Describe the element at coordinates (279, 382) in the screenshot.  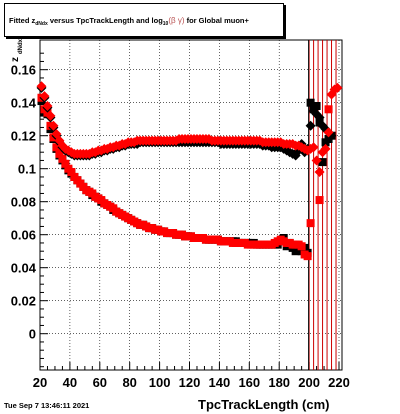
I see `x-tick-label: 180` at that location.